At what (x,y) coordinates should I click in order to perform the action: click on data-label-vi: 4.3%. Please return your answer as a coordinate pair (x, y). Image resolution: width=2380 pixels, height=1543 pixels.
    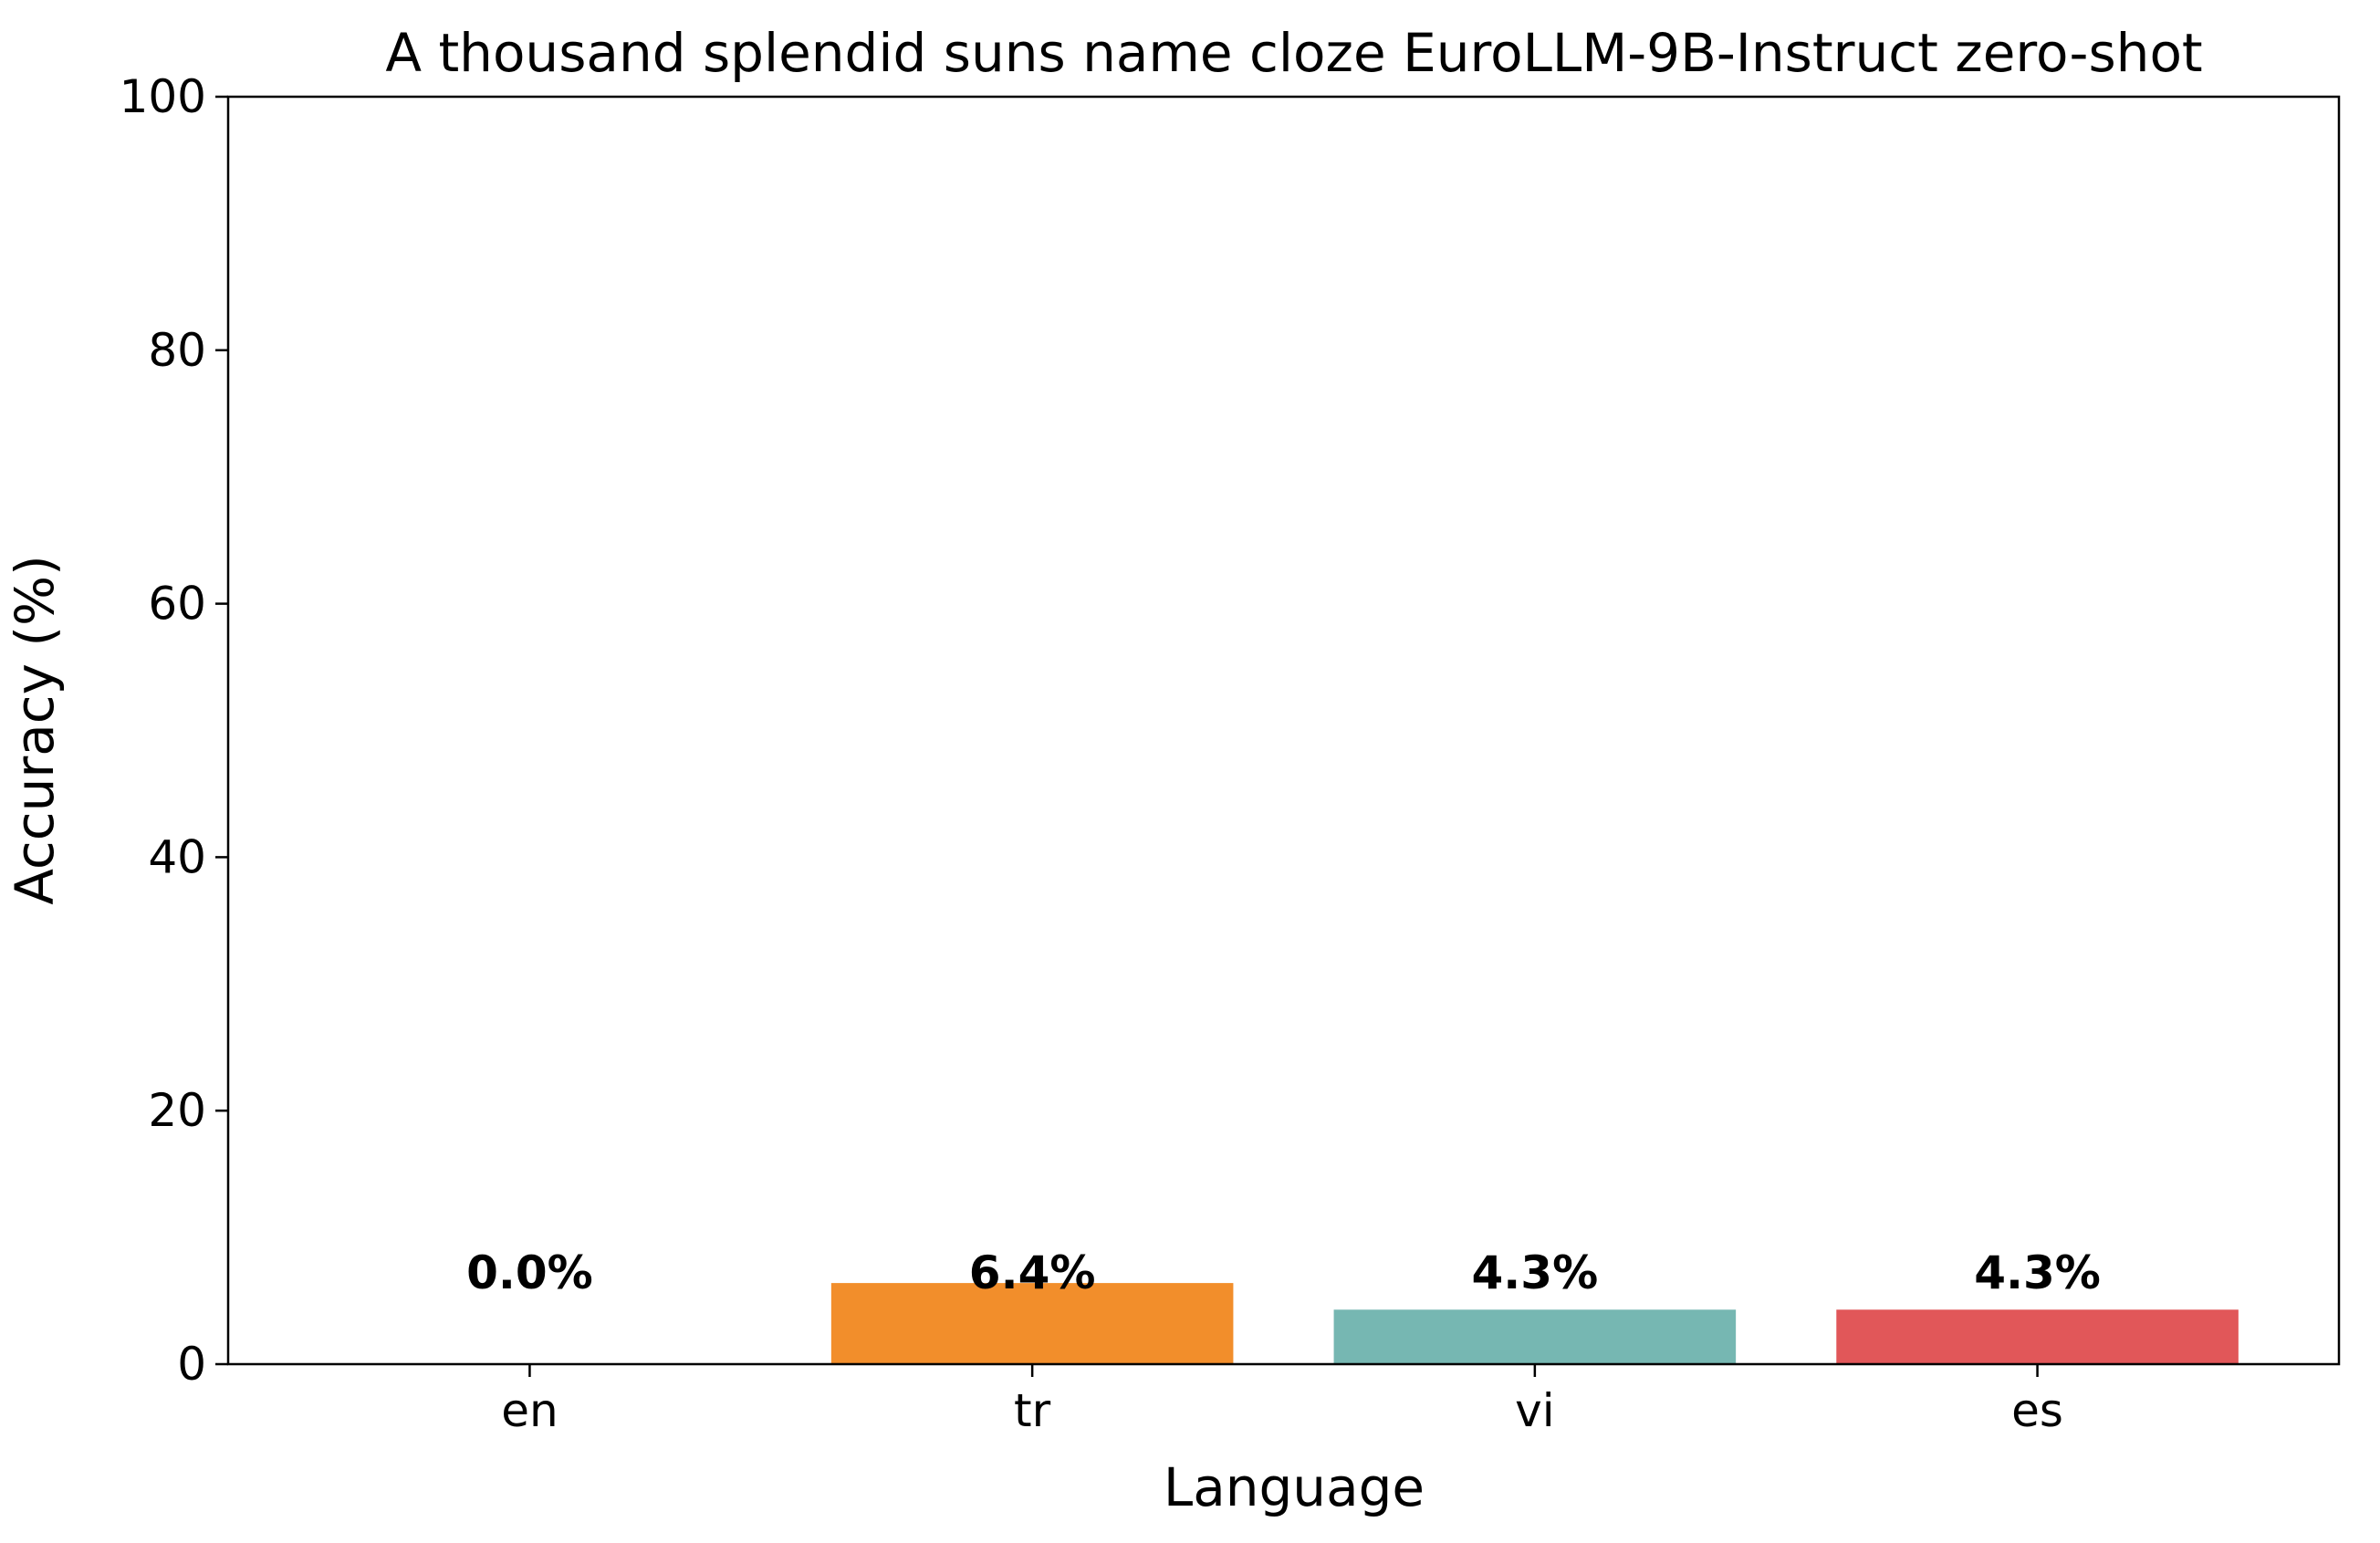
    Looking at the image, I should click on (1536, 1272).